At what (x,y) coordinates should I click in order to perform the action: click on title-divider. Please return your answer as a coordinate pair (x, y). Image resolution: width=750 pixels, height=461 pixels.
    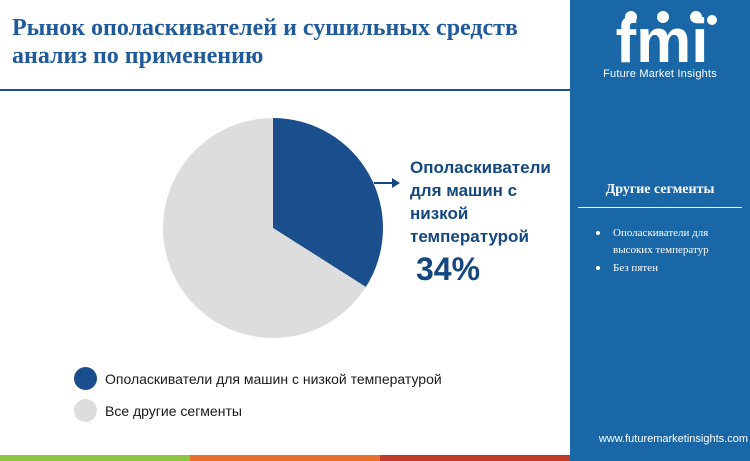
    Looking at the image, I should click on (285, 90).